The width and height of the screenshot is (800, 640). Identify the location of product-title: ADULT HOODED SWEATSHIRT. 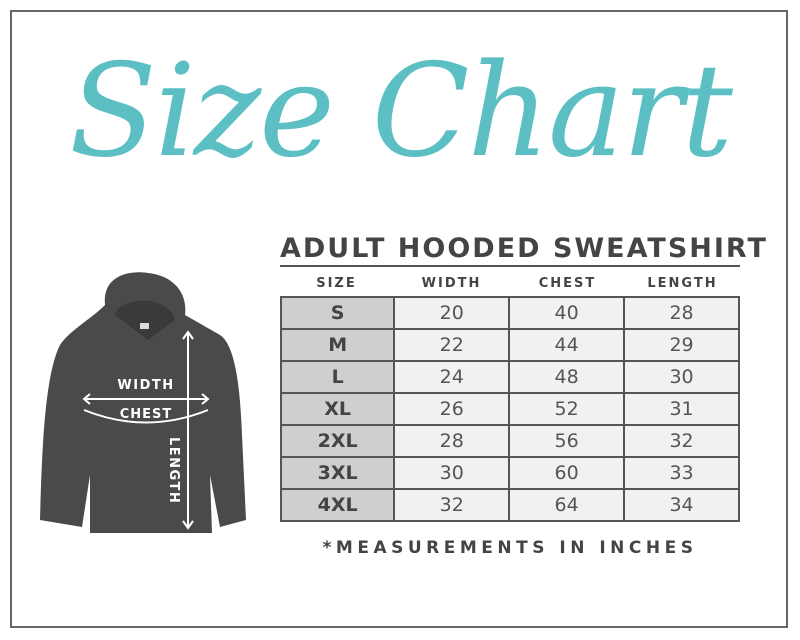
(524, 248).